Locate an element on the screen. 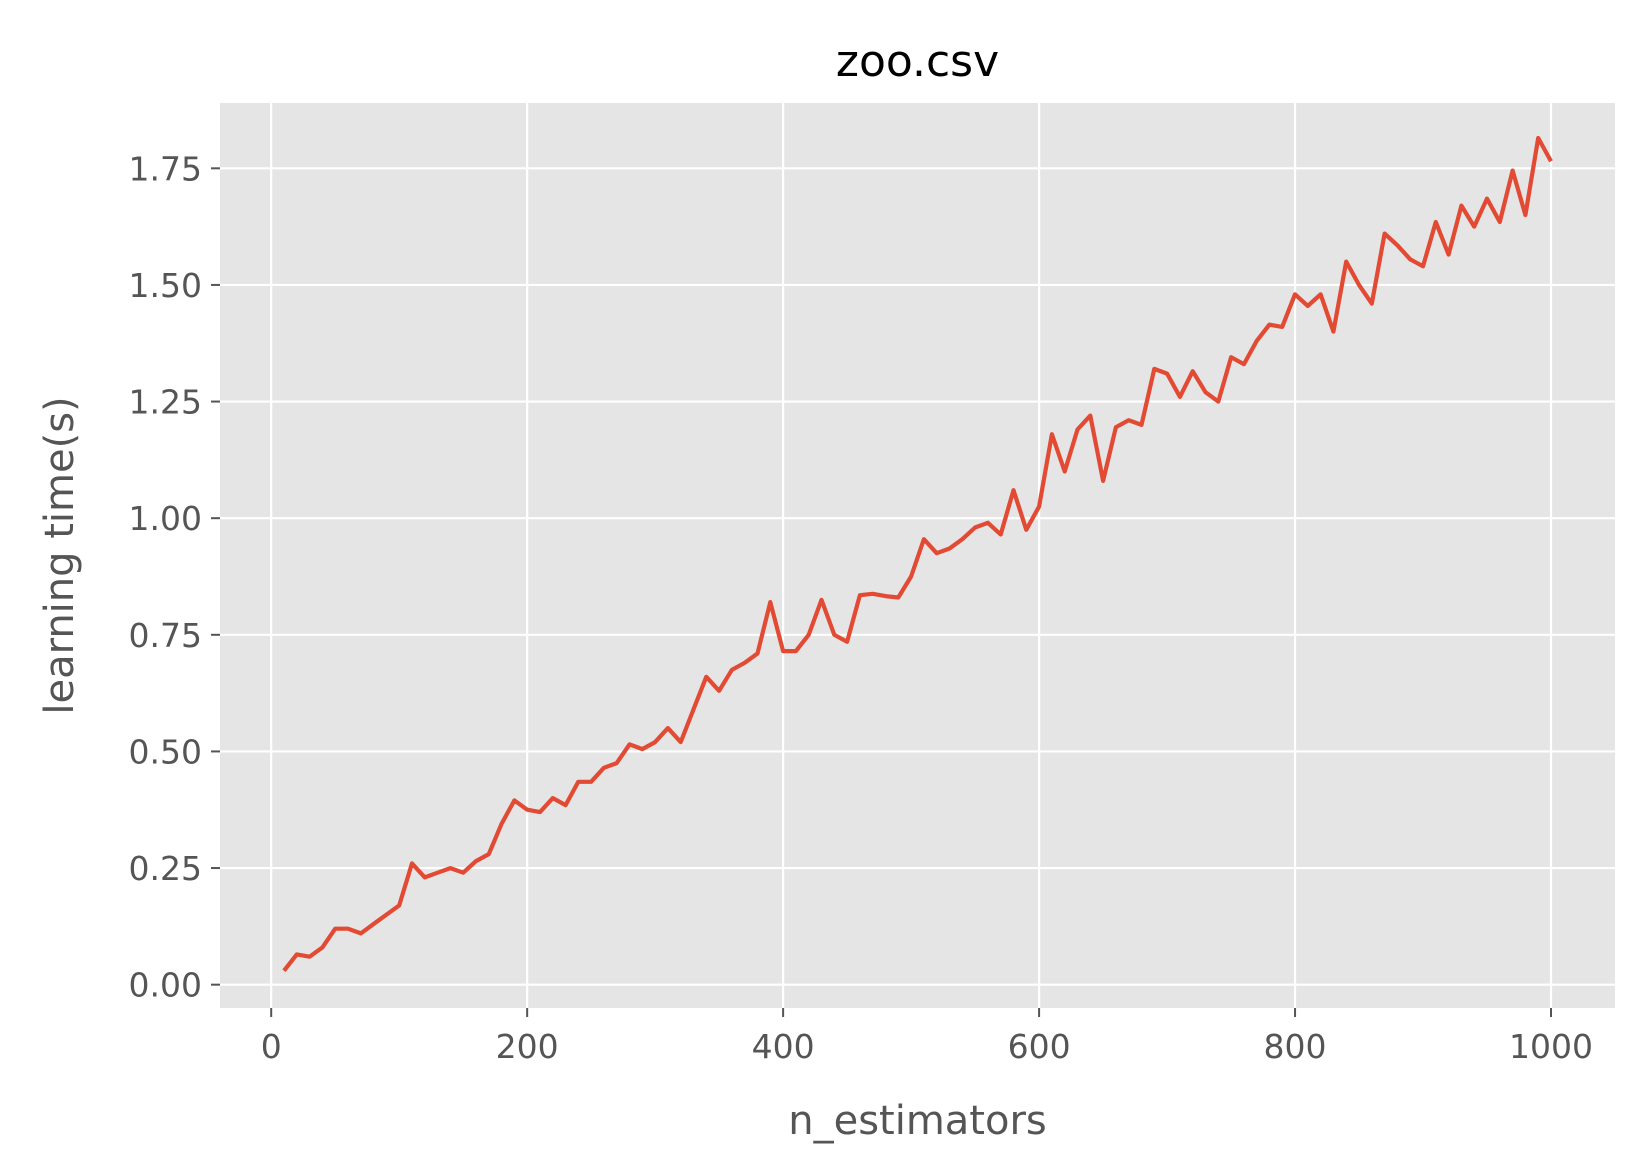 This screenshot has width=1641, height=1172. chart-title: zoo.csv is located at coordinates (917, 61).